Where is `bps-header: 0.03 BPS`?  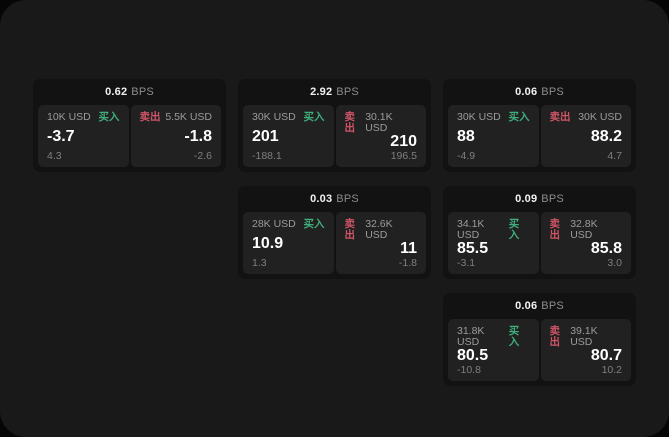 bps-header: 0.03 BPS is located at coordinates (334, 199).